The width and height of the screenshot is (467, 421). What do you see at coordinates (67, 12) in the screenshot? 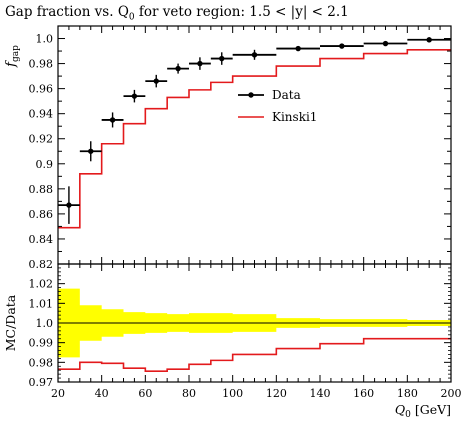
I see `chart-title-text: Gap fraction vs. Q` at bounding box center [67, 12].